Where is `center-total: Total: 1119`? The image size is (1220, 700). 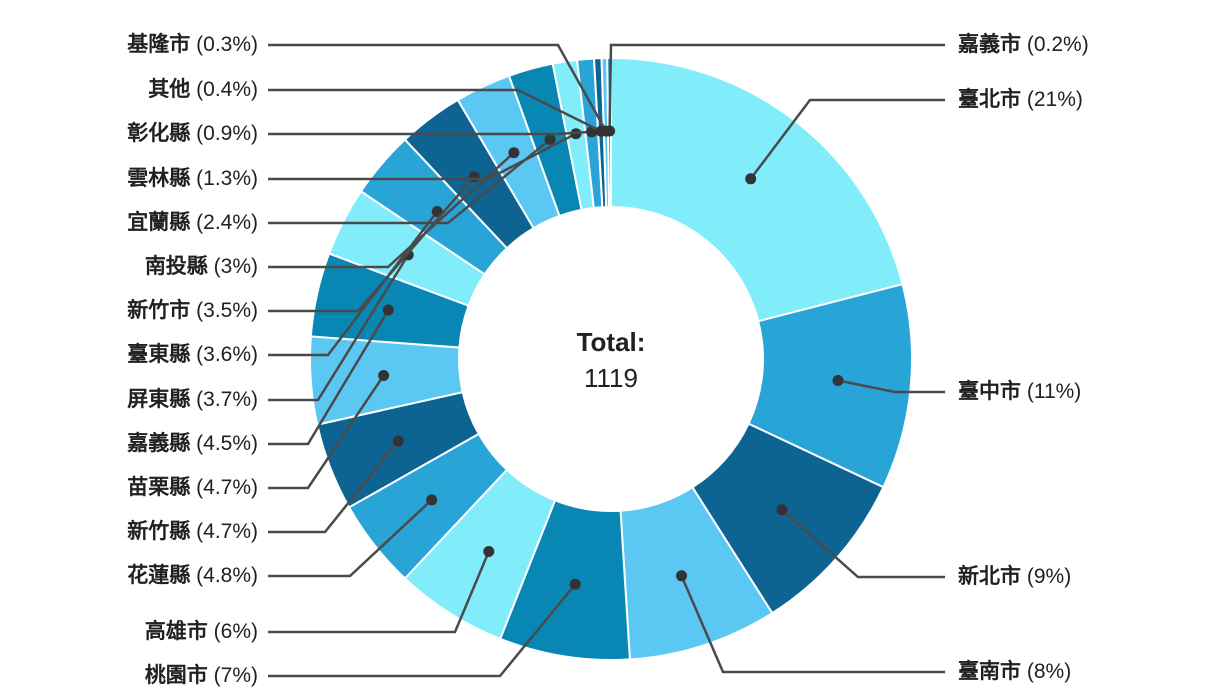
center-total: Total: 1119 is located at coordinates (611, 360).